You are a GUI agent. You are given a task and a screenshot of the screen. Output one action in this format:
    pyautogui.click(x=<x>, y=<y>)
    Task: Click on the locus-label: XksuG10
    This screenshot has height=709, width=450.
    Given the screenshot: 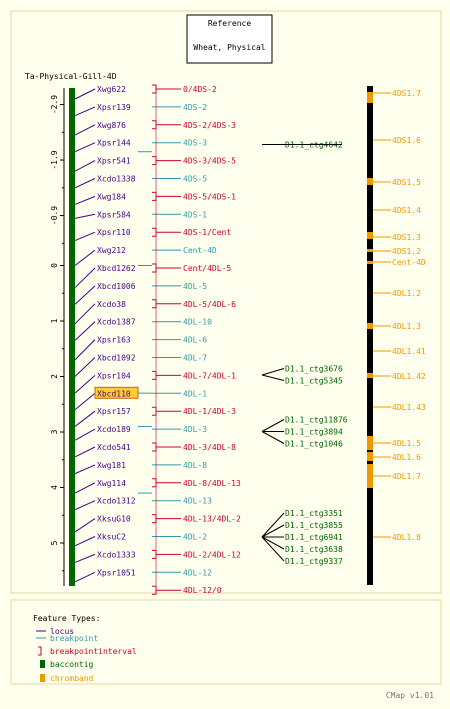 What is the action you would take?
    pyautogui.click(x=114, y=519)
    